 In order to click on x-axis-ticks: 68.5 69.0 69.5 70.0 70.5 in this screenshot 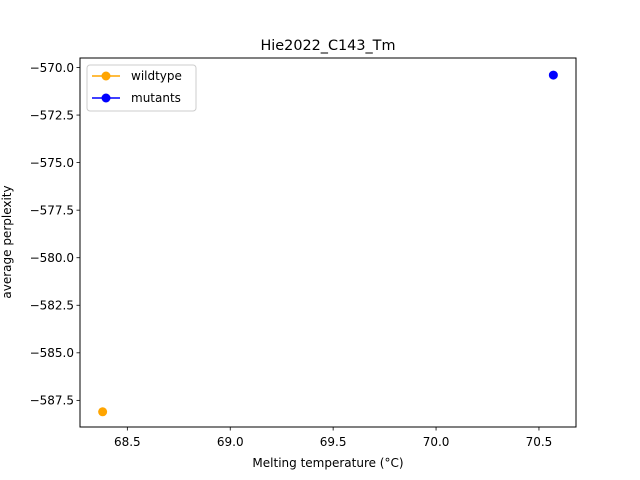, I will do `click(333, 438)`.